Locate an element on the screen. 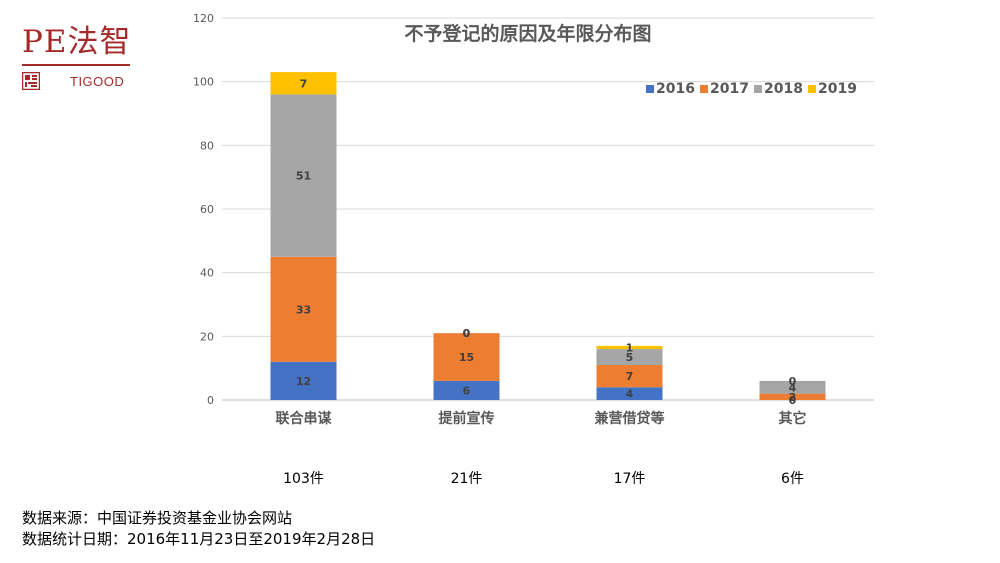  y-tick-label: 80 is located at coordinates (207, 145).